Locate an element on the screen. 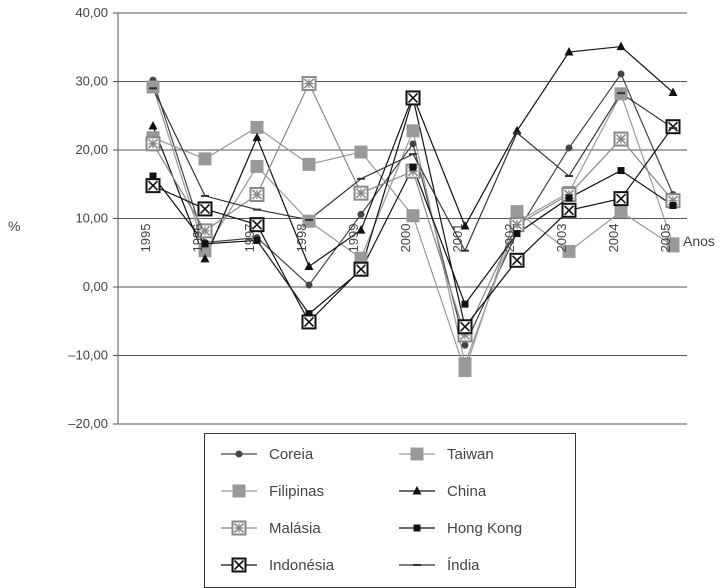  x-tick-label: 2001 is located at coordinates (457, 238).